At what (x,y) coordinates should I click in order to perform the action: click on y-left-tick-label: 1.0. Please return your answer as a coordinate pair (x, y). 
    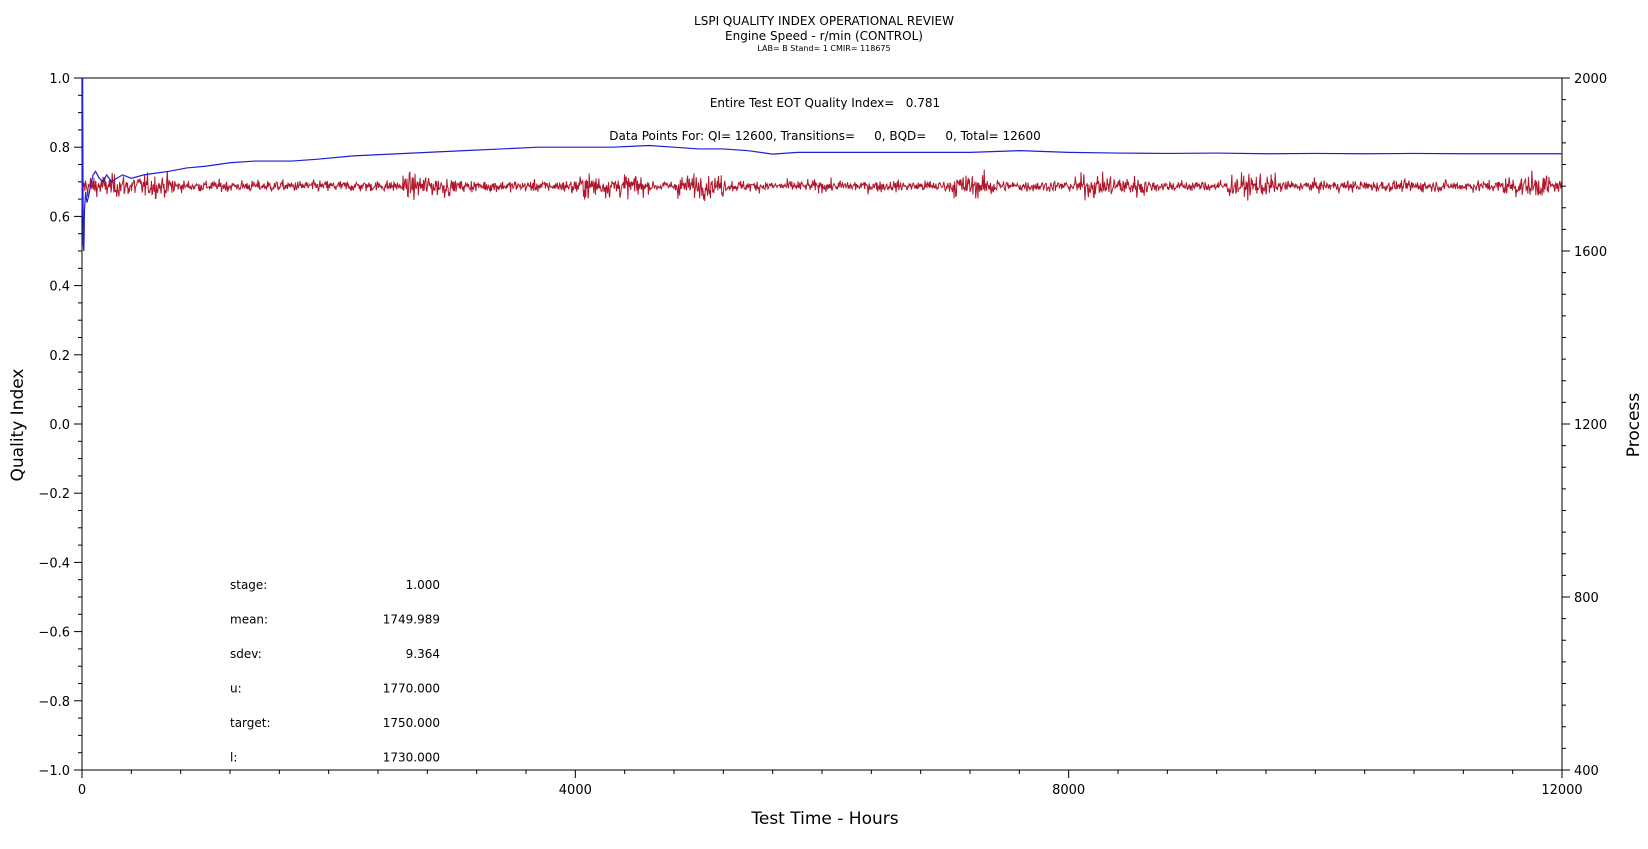
    Looking at the image, I should click on (59, 79).